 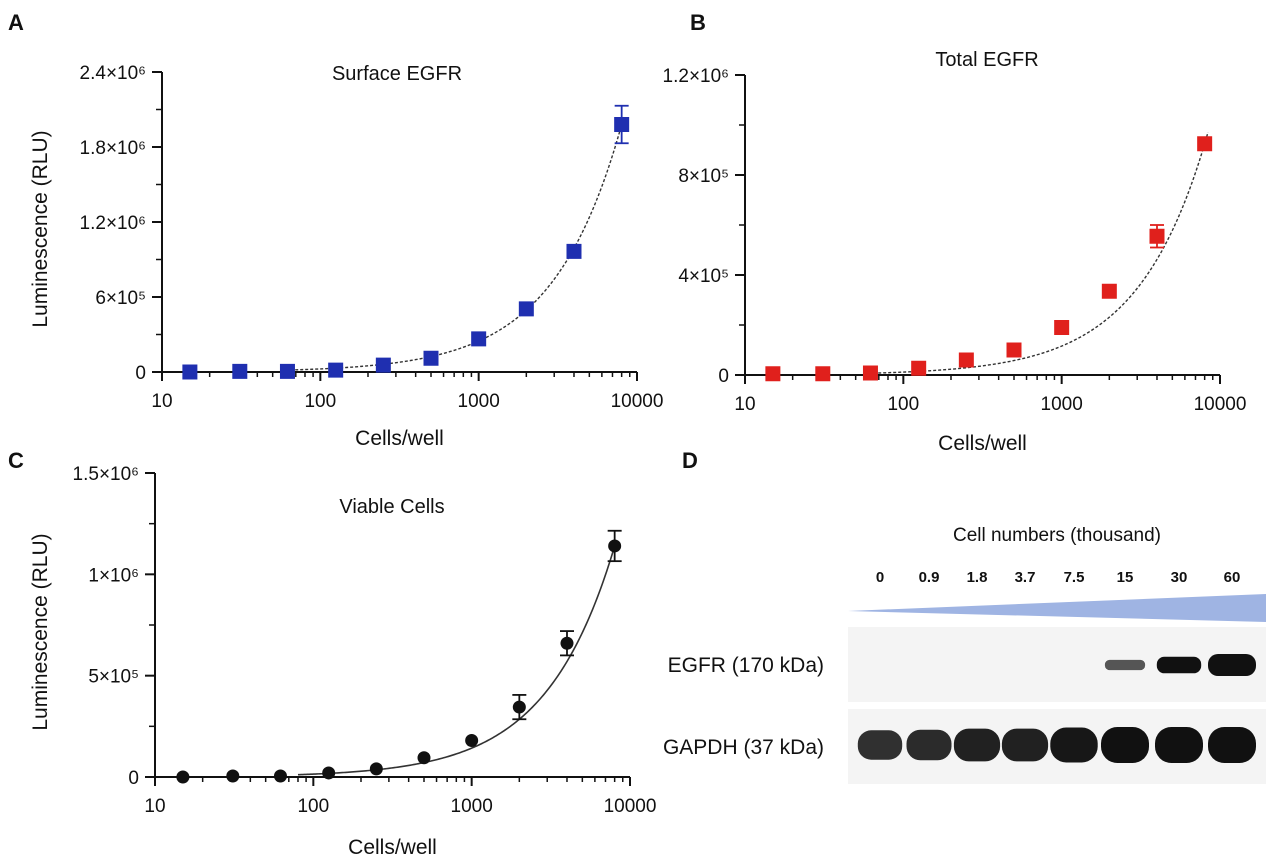 What do you see at coordinates (113, 73) in the screenshot?
I see `y-tick-label: 2.4×10⁶` at bounding box center [113, 73].